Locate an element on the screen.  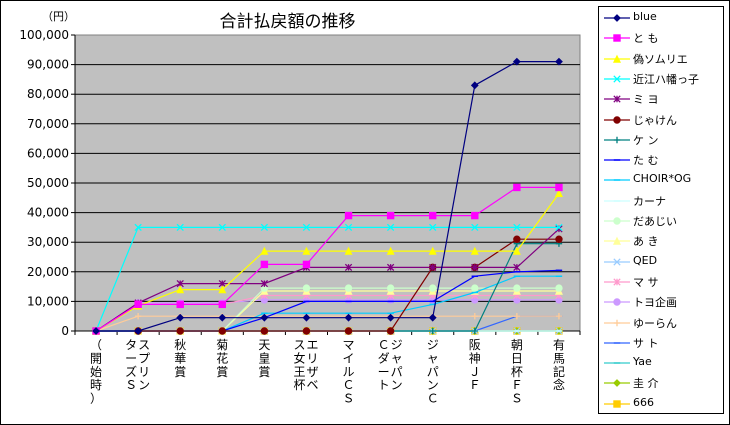
legend-item: トヨ企画 is located at coordinates (661, 301).